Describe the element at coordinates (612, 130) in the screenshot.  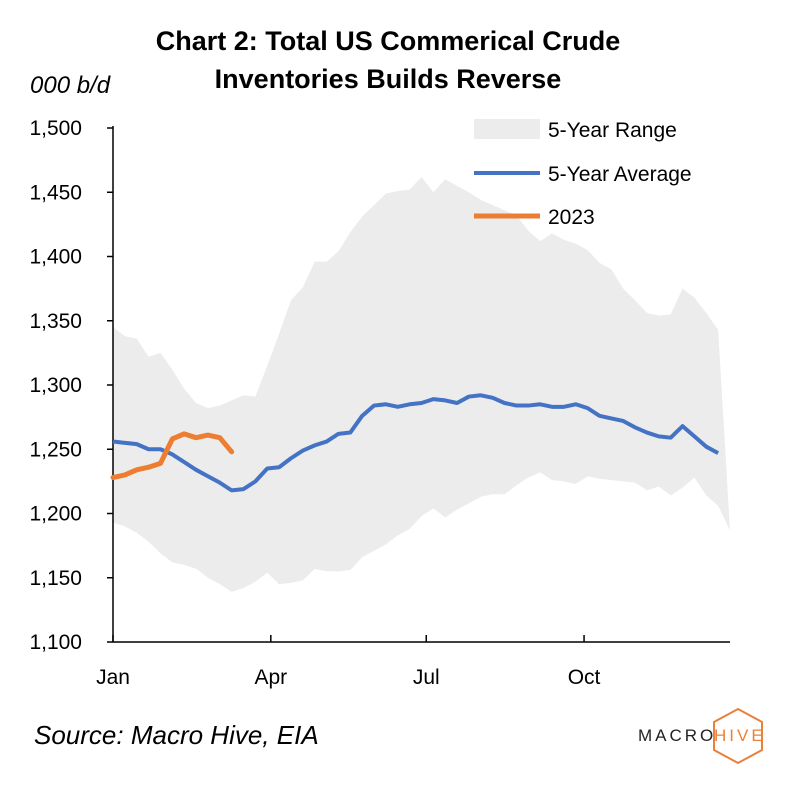
I see `legend-label: 5-Year Range` at that location.